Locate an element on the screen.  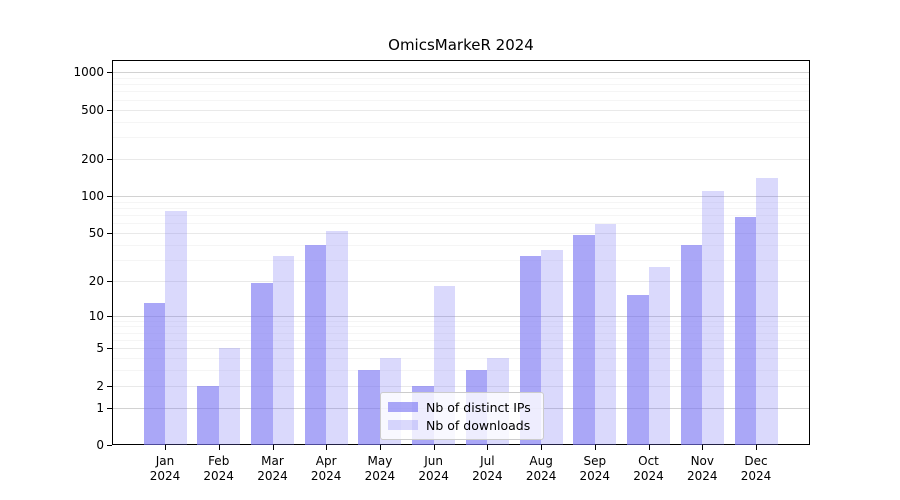
x-tick-label: Jan 2024 is located at coordinates (165, 468).